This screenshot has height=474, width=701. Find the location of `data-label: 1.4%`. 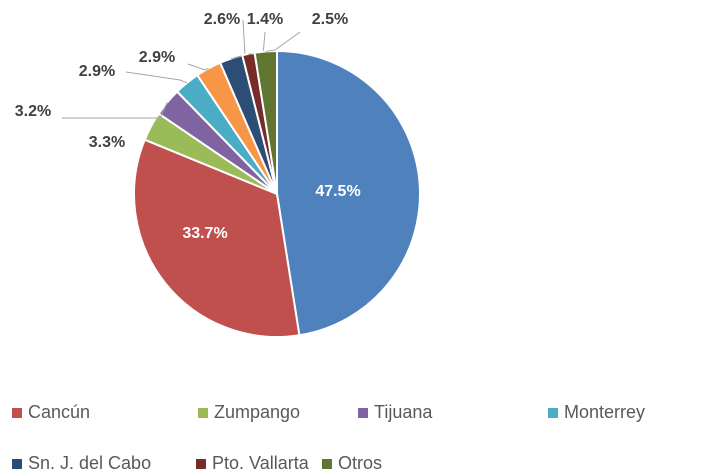

data-label: 1.4% is located at coordinates (265, 19).